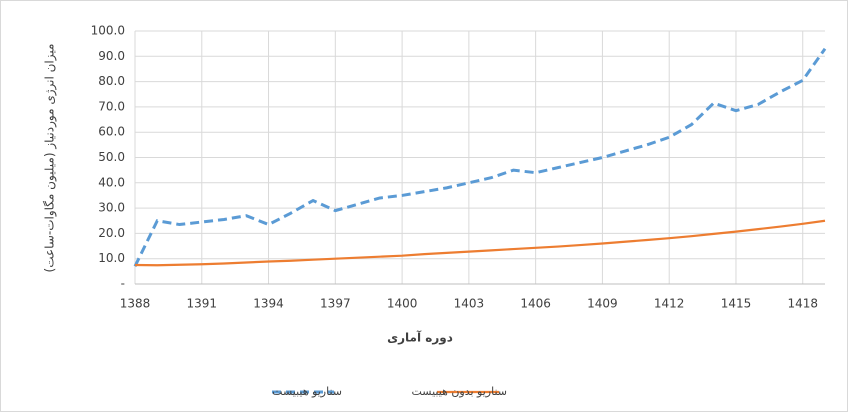 The image size is (848, 412). What do you see at coordinates (459, 391) in the screenshot?
I see `legend-label: سناریو بدون هیبیست` at bounding box center [459, 391].